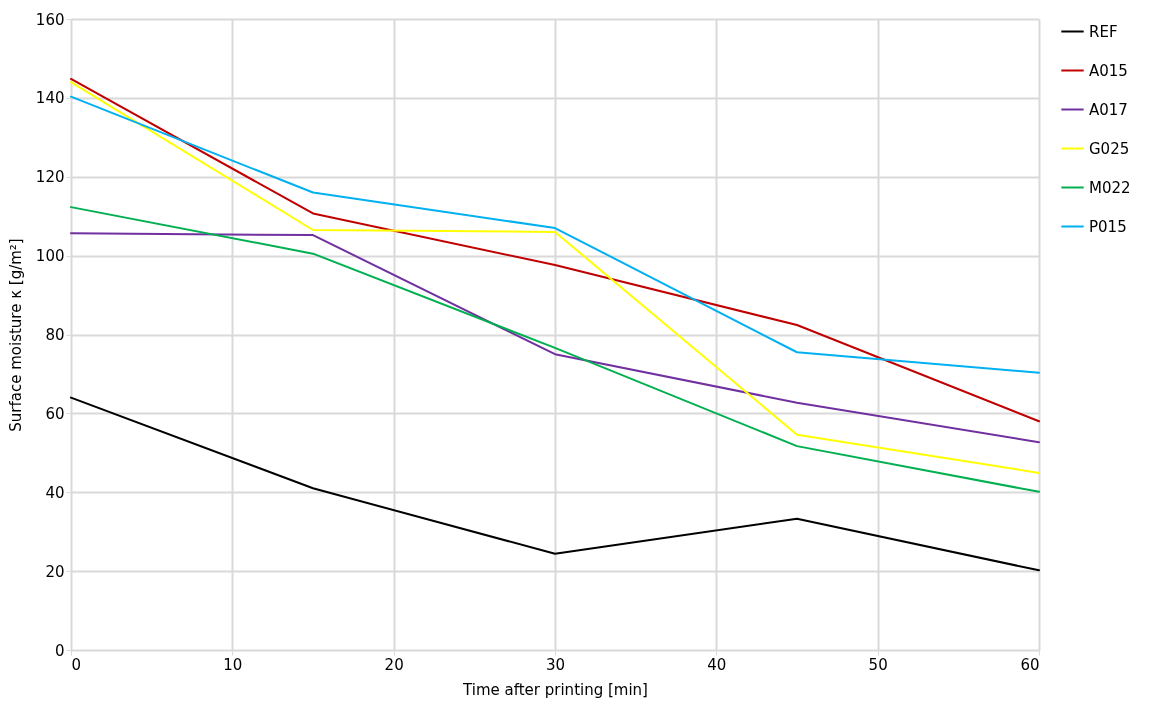  I want to click on legend-label: P015, so click(1108, 226).